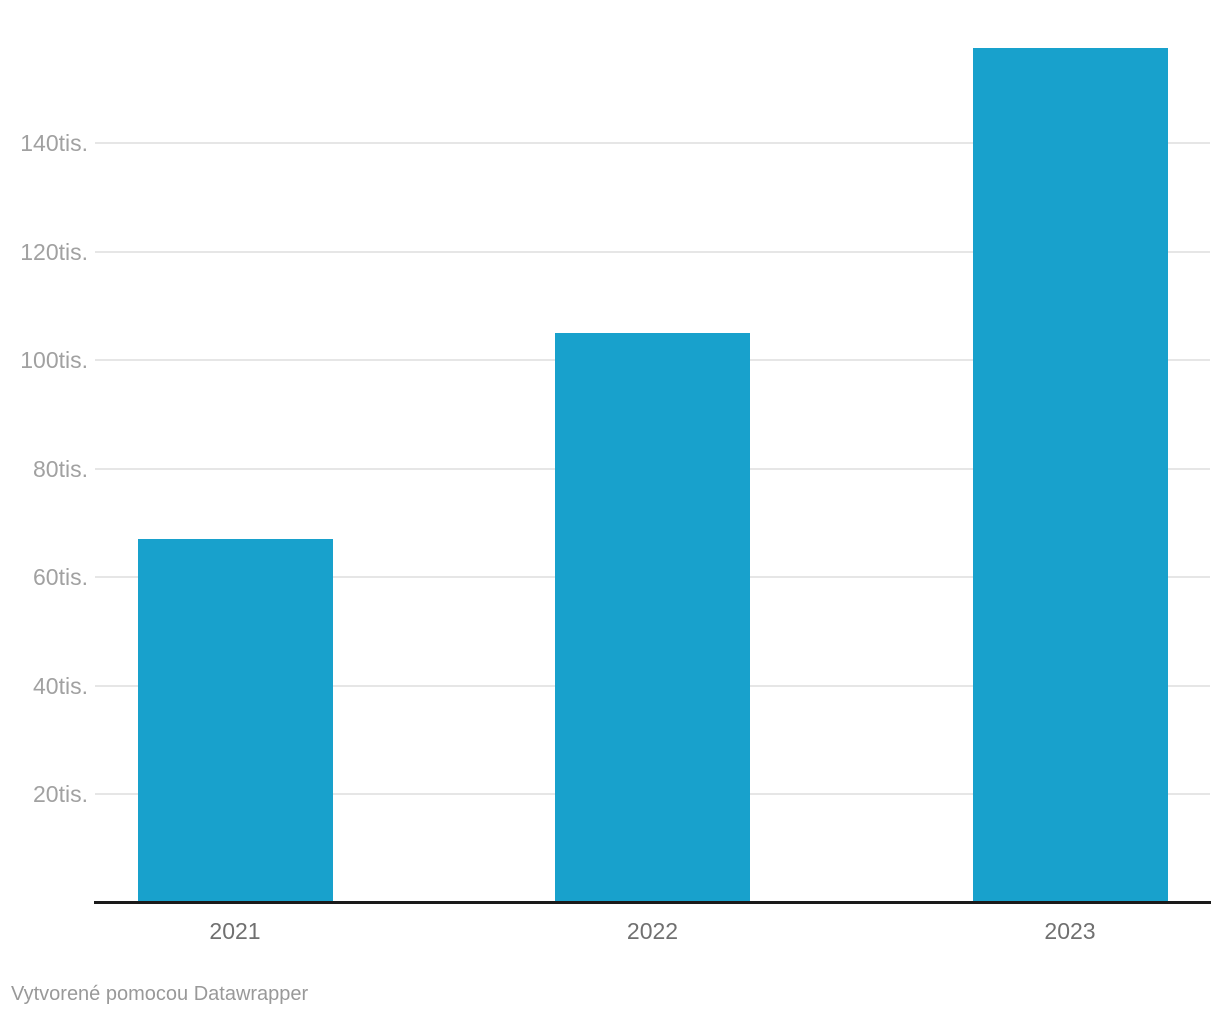 This screenshot has height=1020, width=1220. Describe the element at coordinates (652, 902) in the screenshot. I see `x-axis-line` at that location.